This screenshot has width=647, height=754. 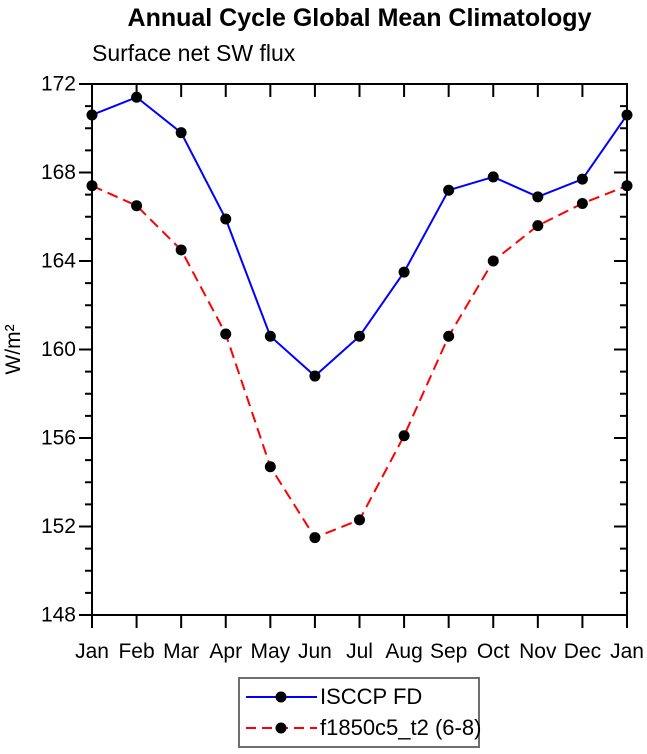 What do you see at coordinates (281, 697) in the screenshot?
I see `legend-solid-line-icon` at bounding box center [281, 697].